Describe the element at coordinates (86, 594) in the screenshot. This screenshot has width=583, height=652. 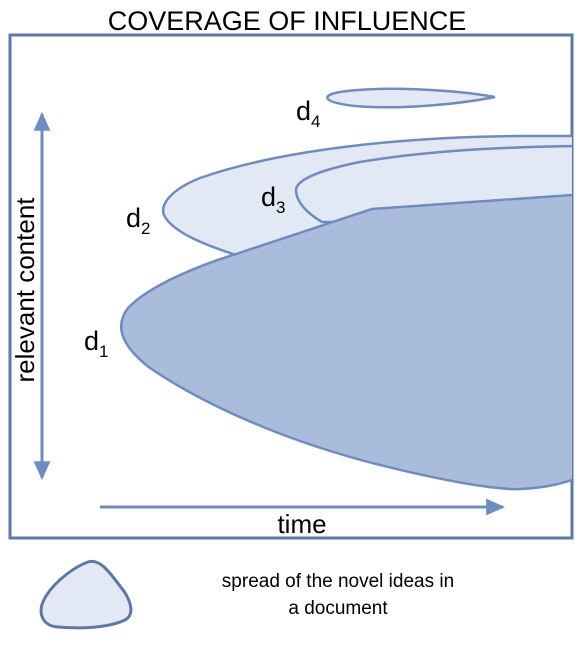
I see `legend-swatch` at that location.